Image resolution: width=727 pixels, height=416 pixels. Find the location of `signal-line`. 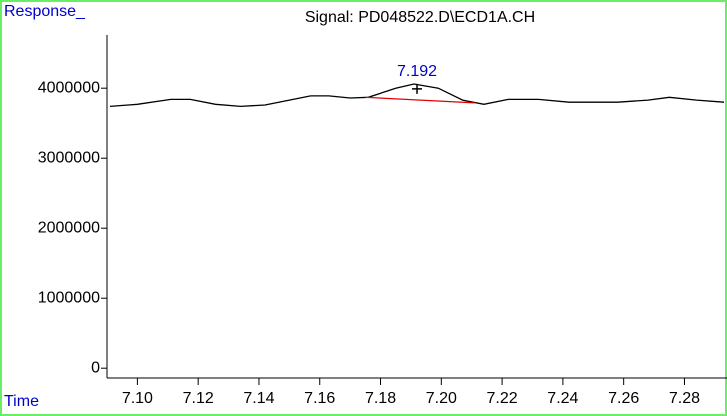

signal-line is located at coordinates (417, 95).